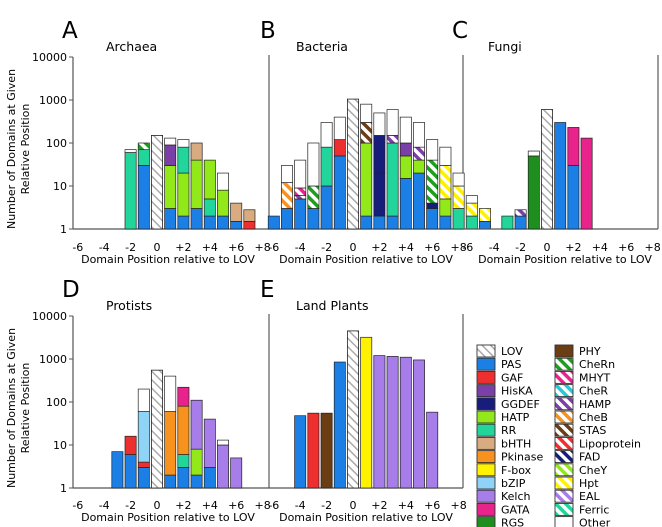  What do you see at coordinates (499, 351) in the screenshot?
I see `legend-item-lov: LOV` at bounding box center [499, 351].